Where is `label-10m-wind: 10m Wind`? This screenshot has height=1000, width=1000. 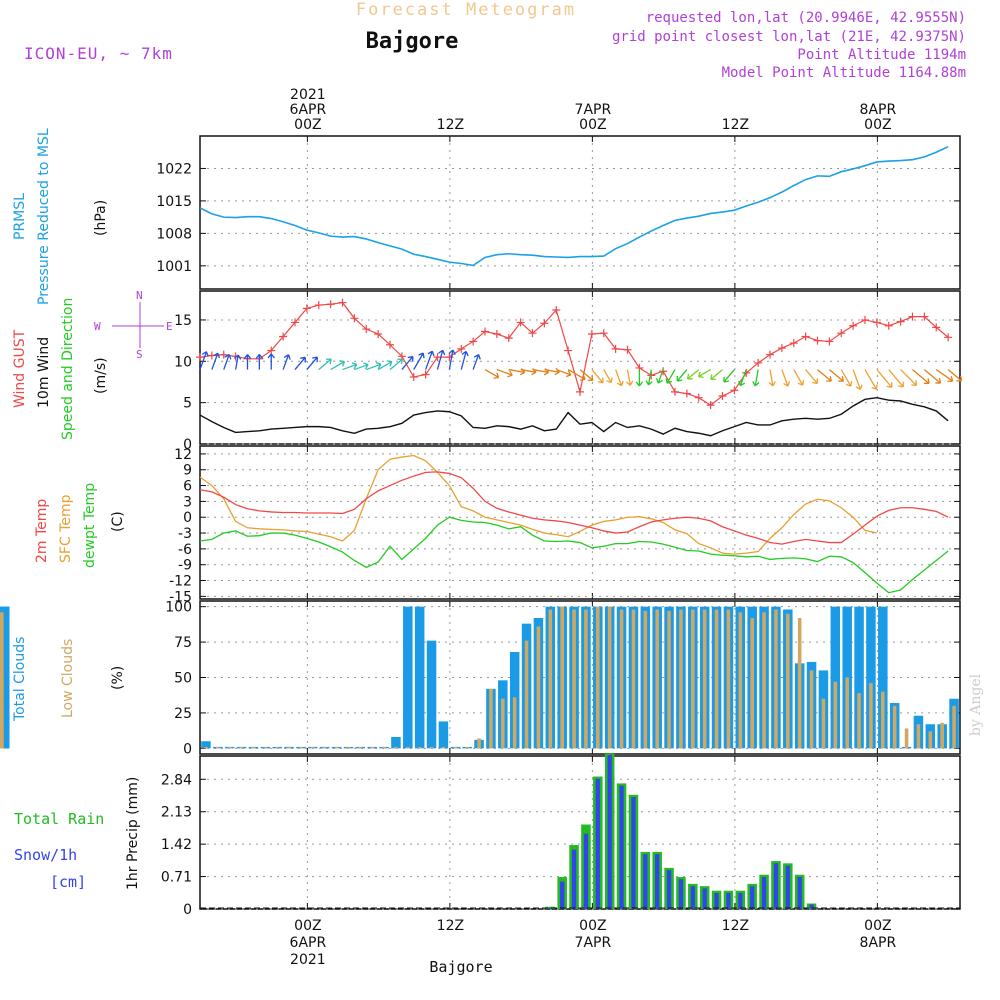 label-10m-wind: 10m Wind is located at coordinates (44, 372).